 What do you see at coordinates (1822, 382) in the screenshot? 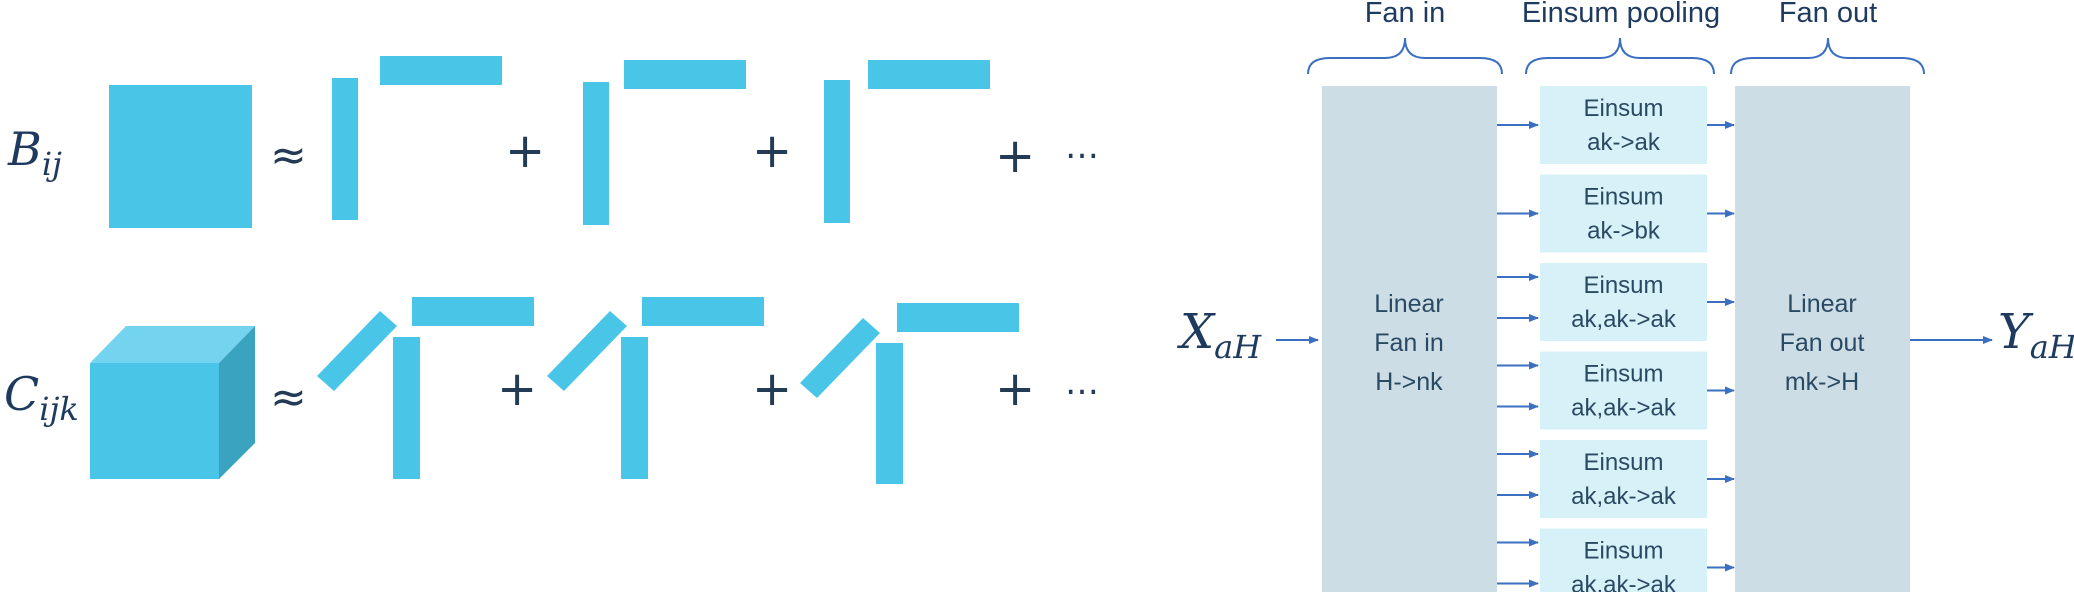
I see `fan-out-line-3: mk->H` at bounding box center [1822, 382].